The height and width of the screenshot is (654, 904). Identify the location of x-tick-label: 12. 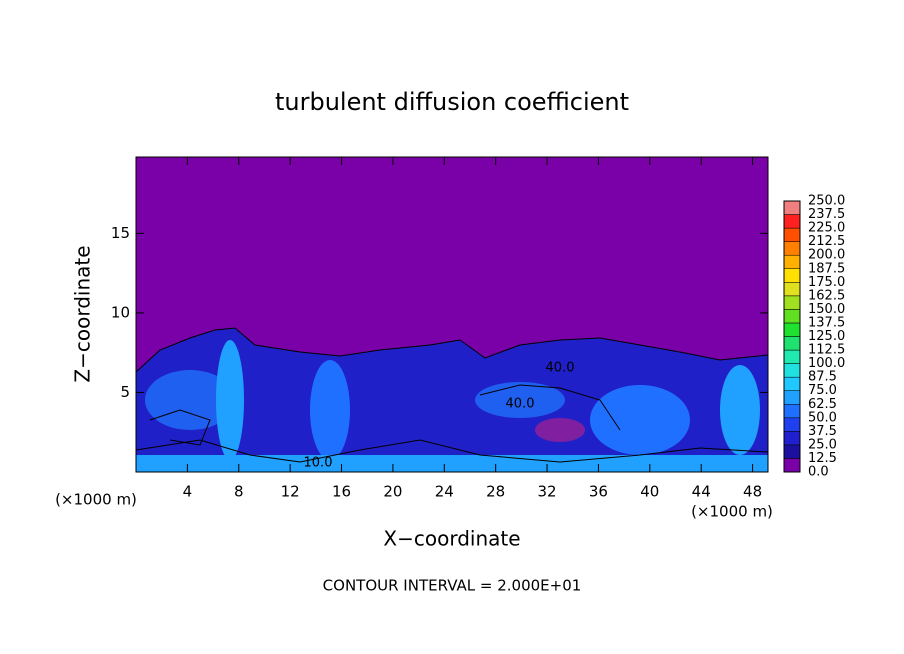
(290, 492).